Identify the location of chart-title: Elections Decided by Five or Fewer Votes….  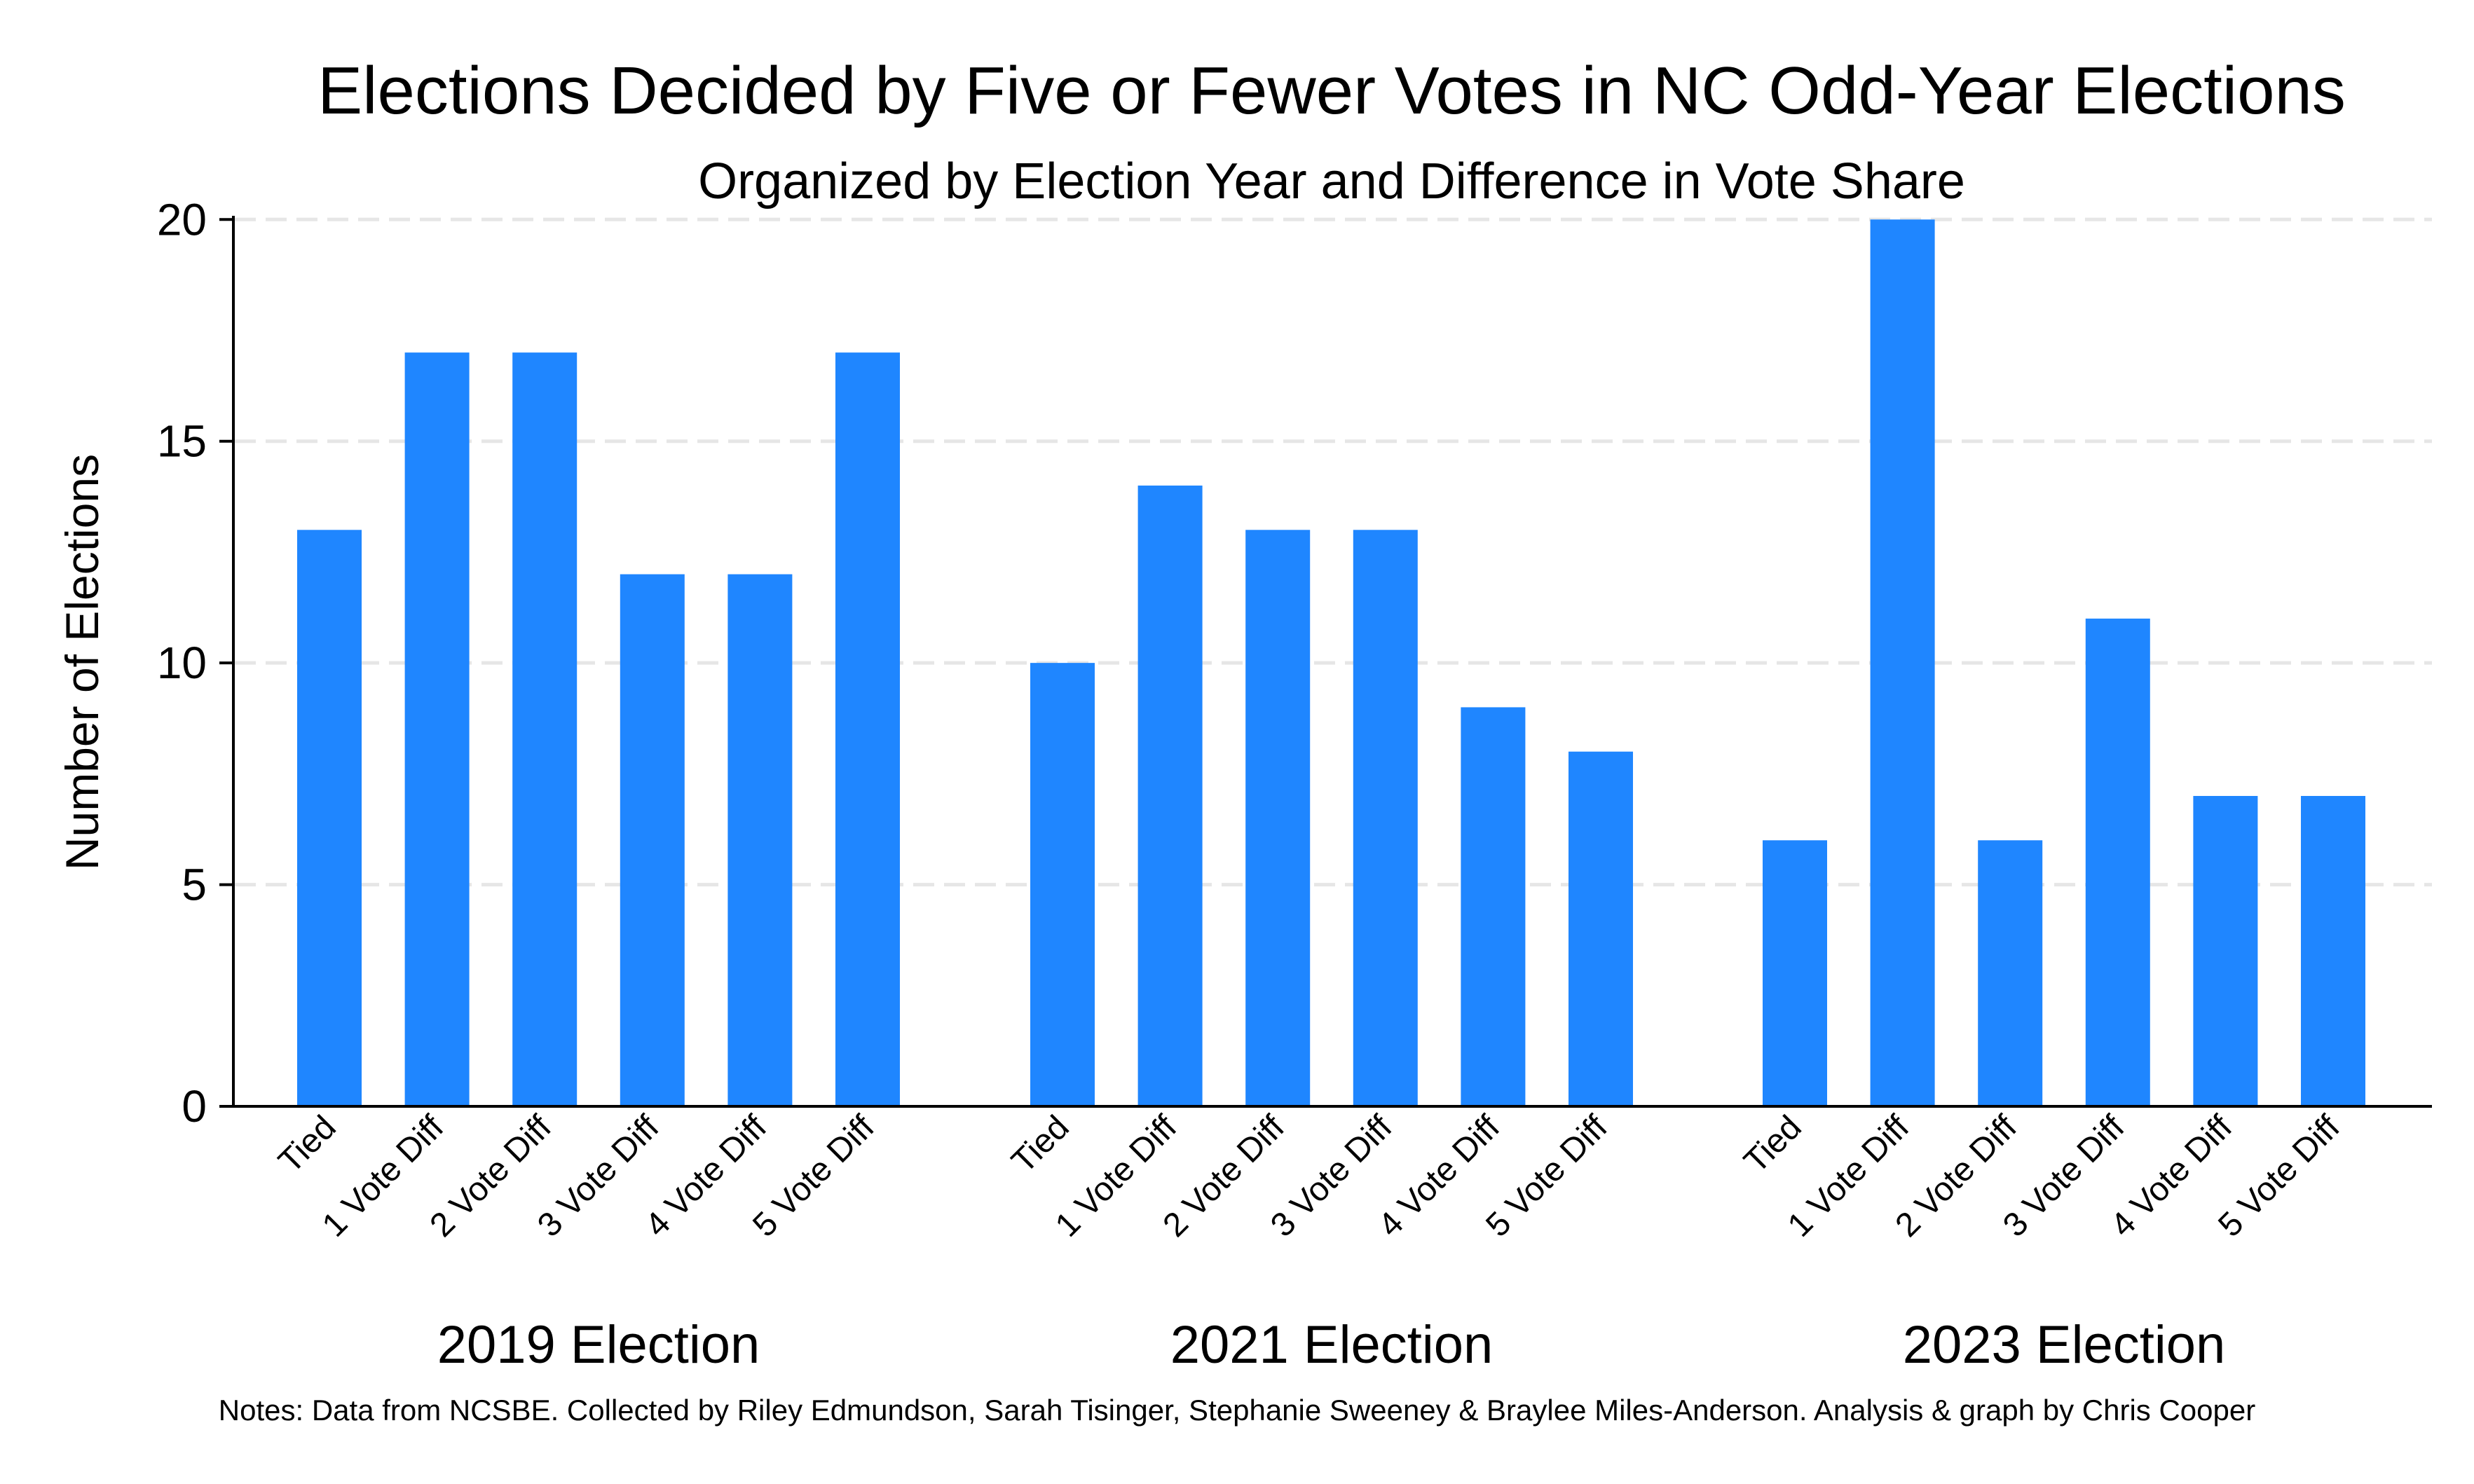
(1331, 90).